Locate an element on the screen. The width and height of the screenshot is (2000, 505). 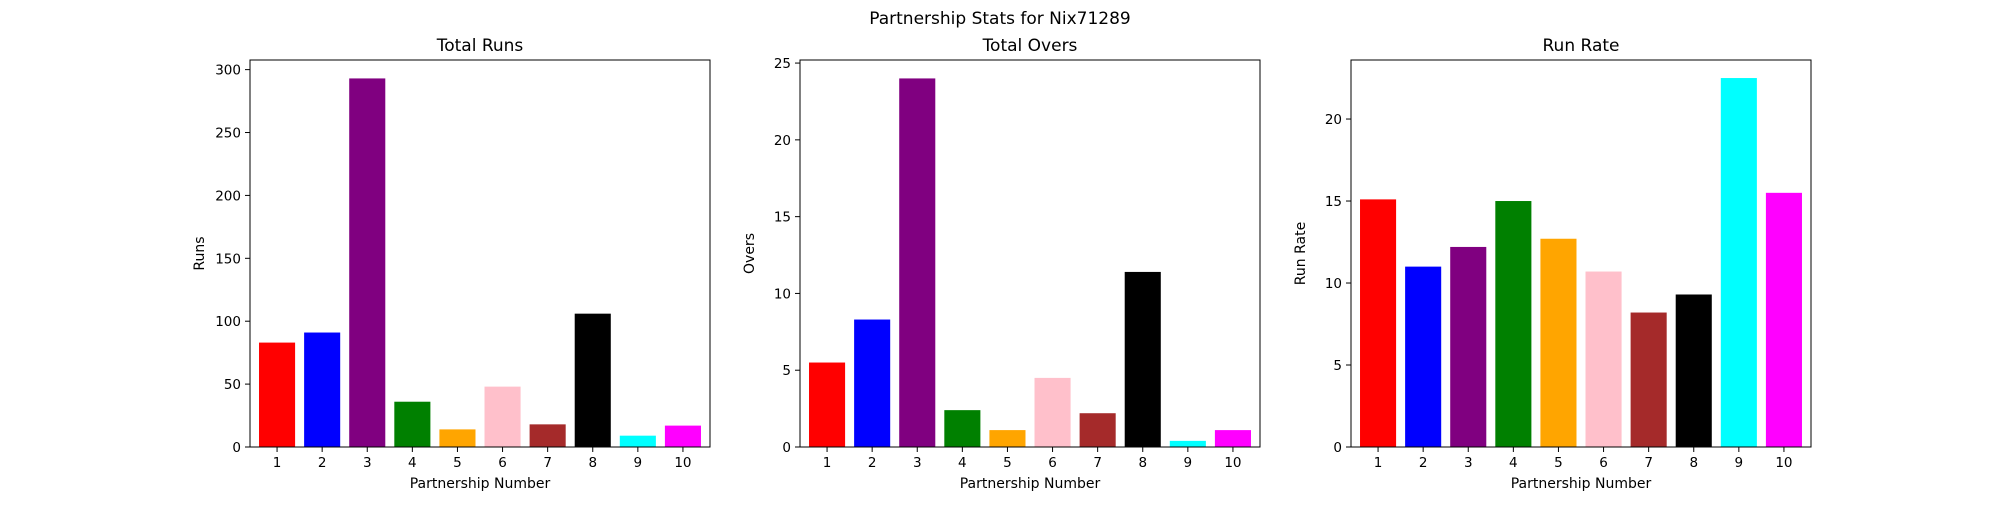
y-axis-label: Overs is located at coordinates (750, 253).